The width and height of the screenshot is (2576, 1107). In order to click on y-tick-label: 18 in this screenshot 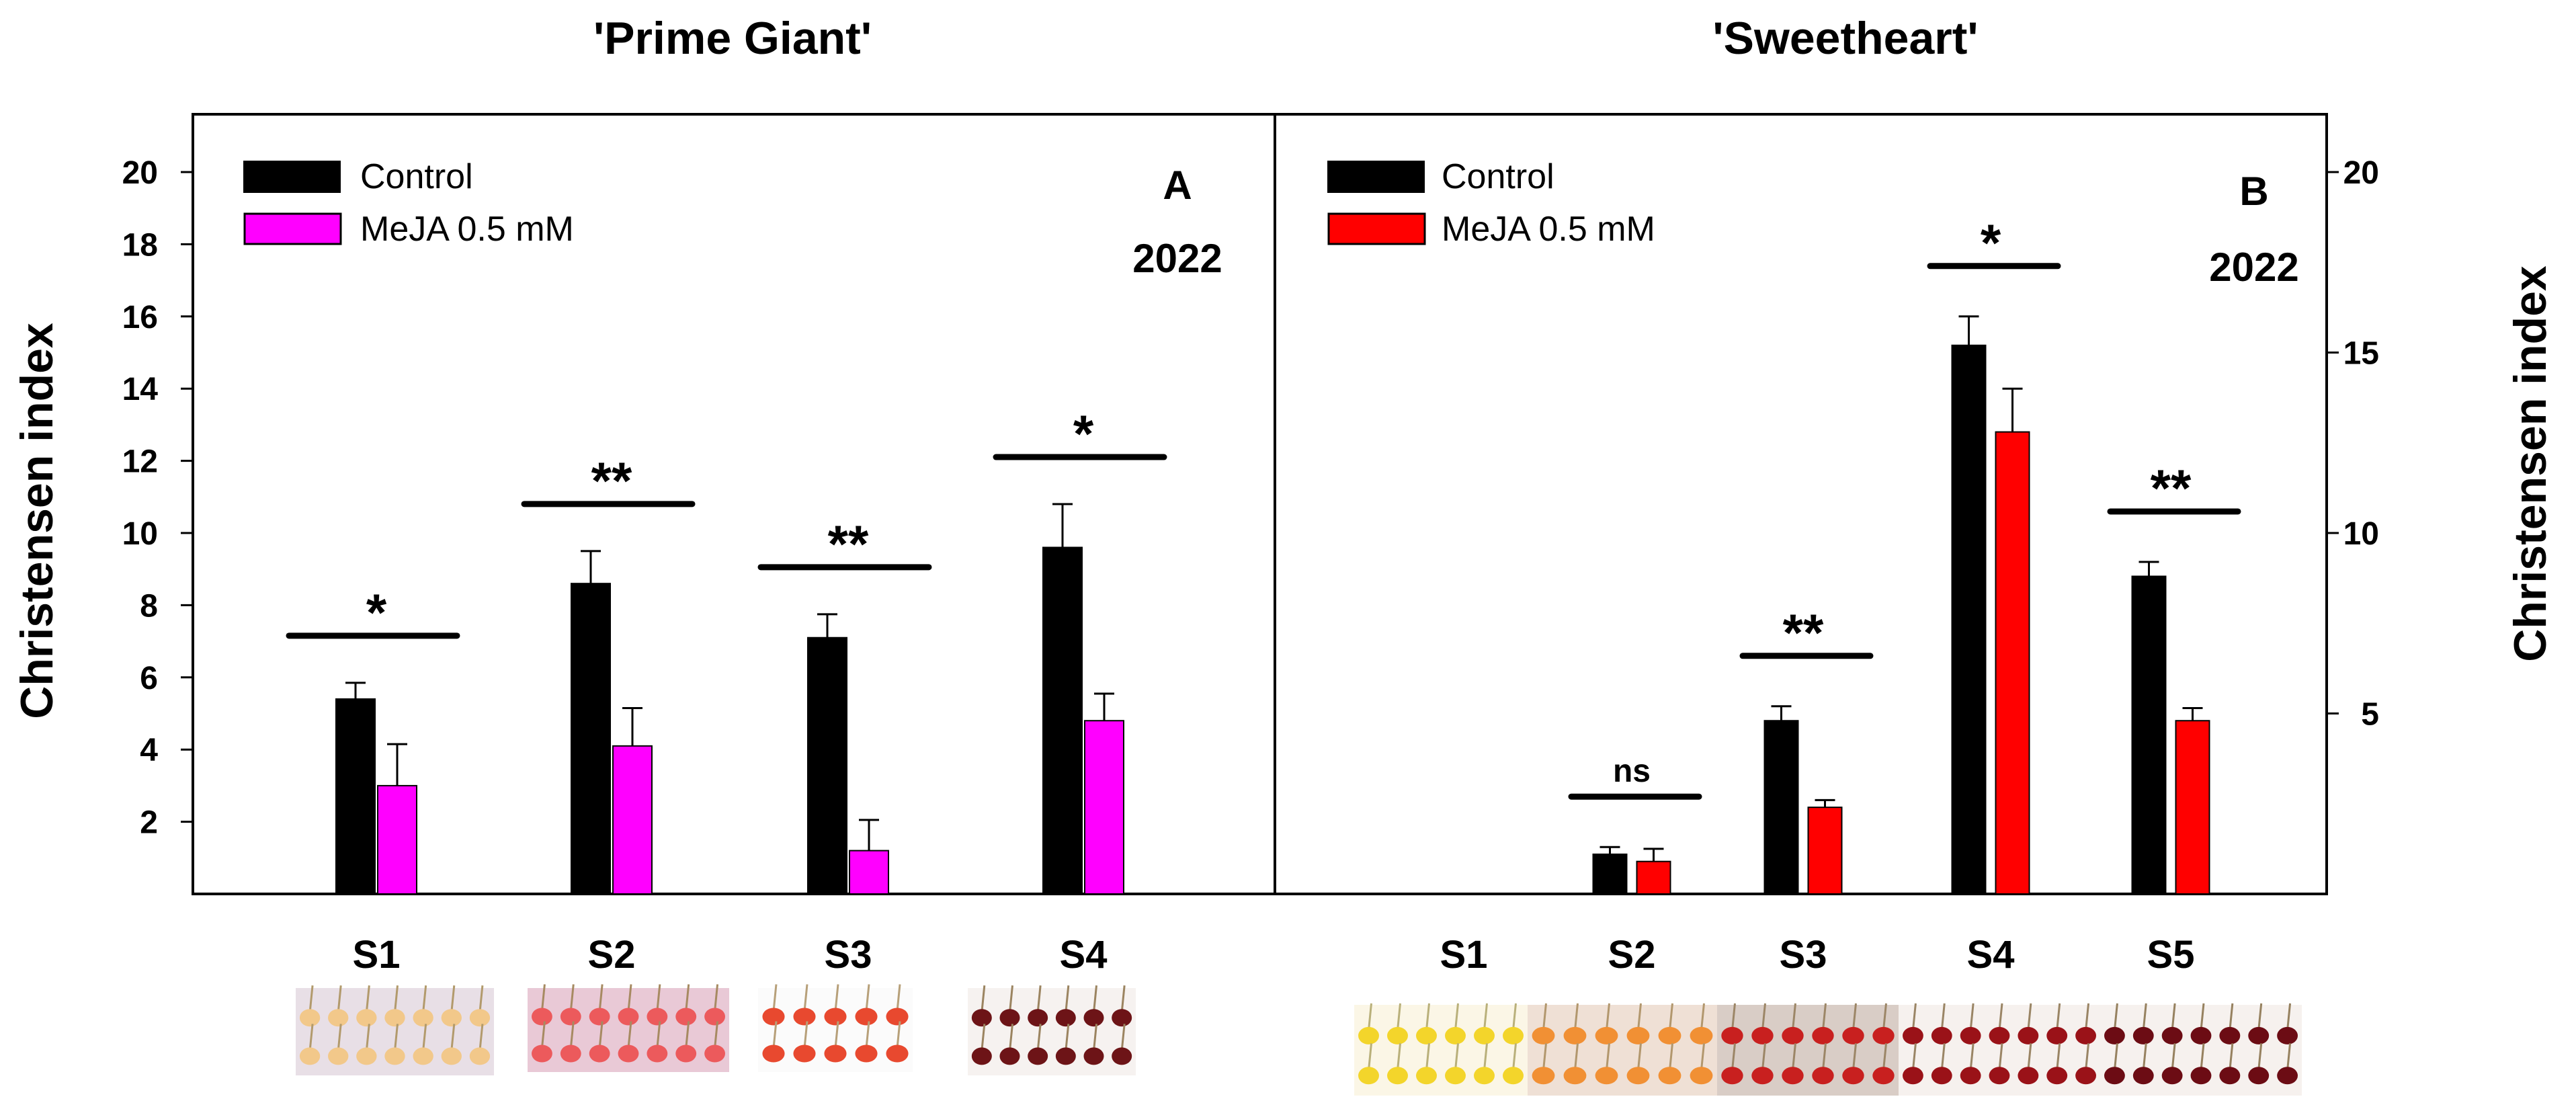, I will do `click(140, 245)`.